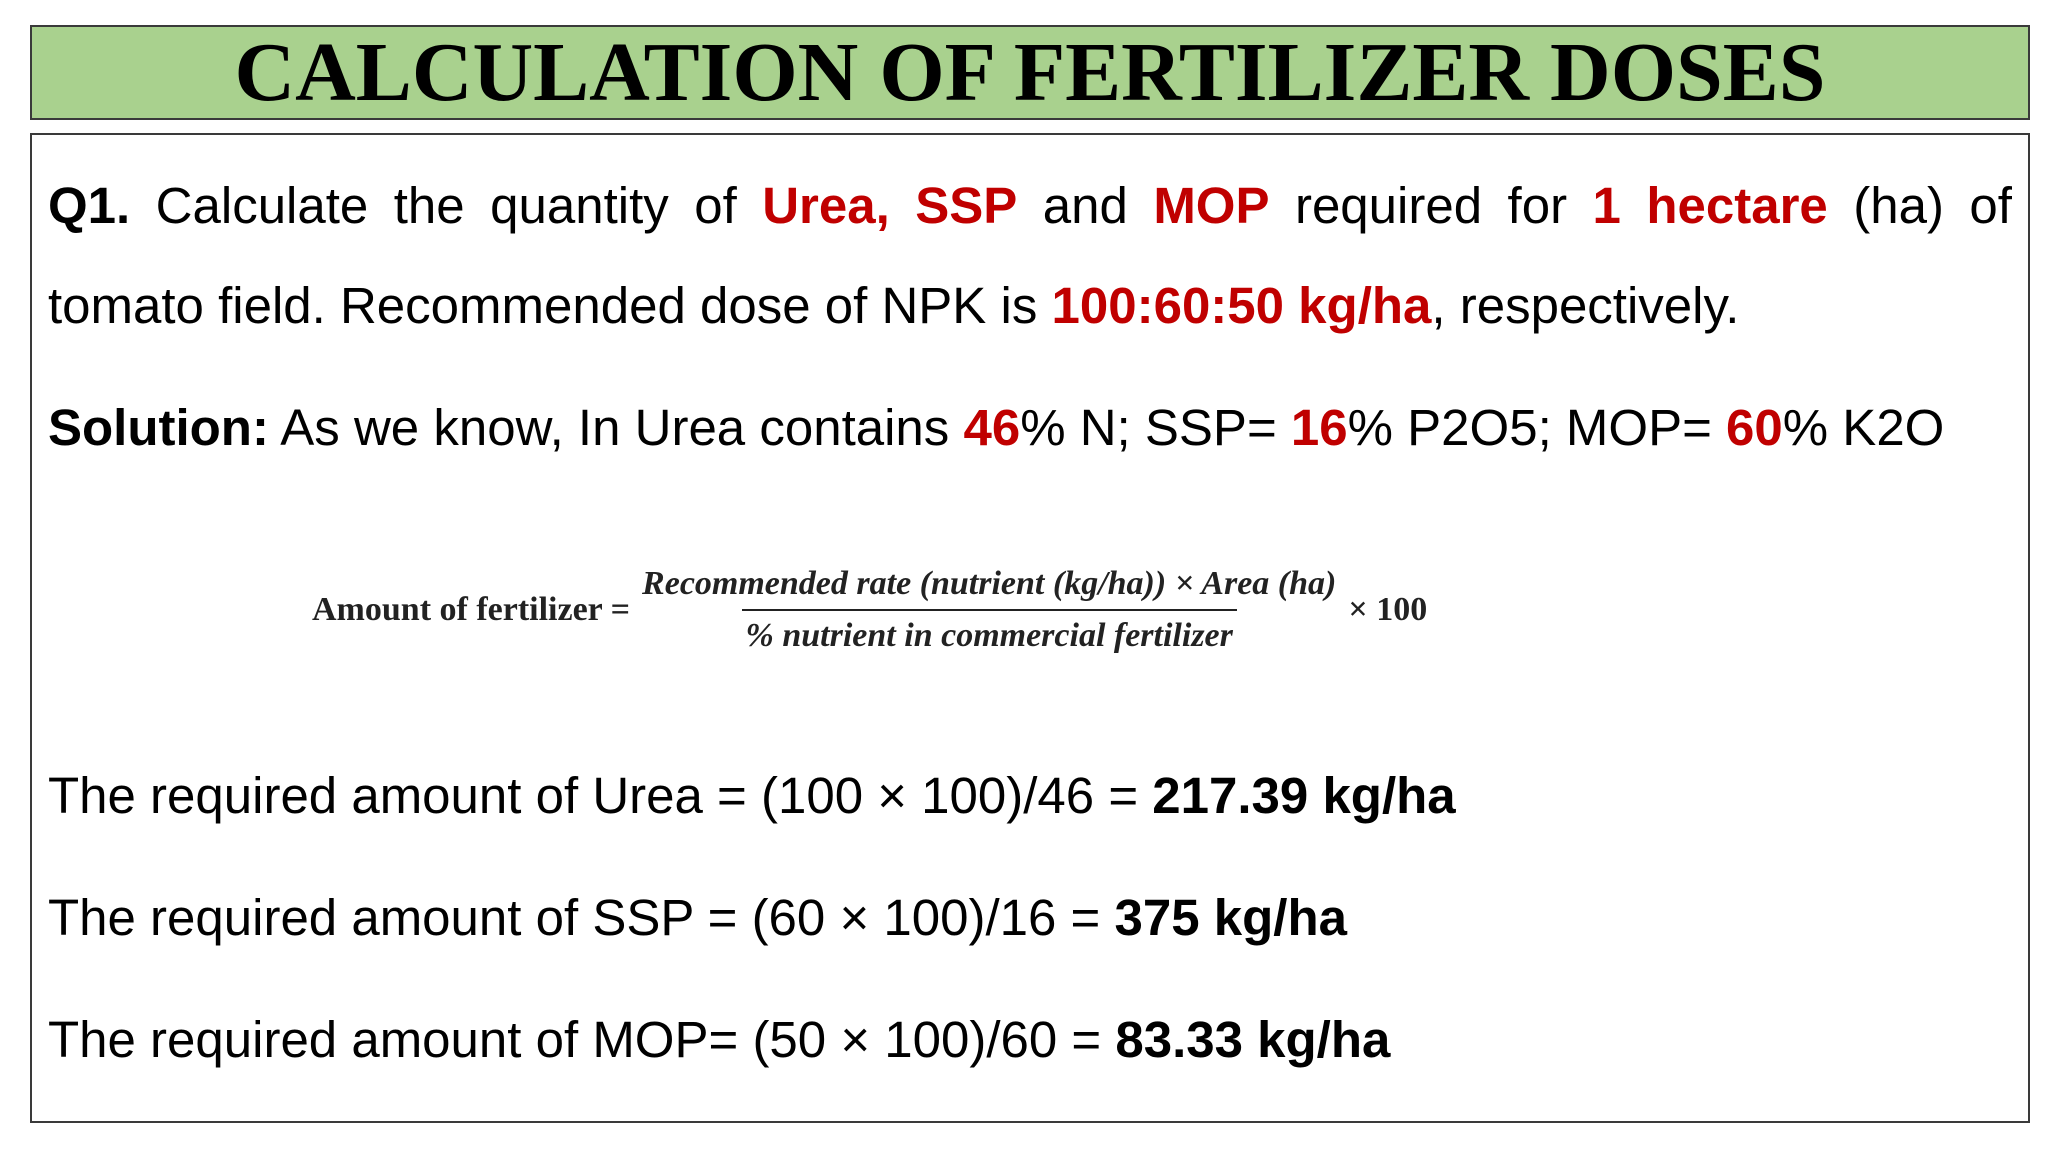  Describe the element at coordinates (1211, 205) in the screenshot. I see `highlight-mop: MOP` at that location.